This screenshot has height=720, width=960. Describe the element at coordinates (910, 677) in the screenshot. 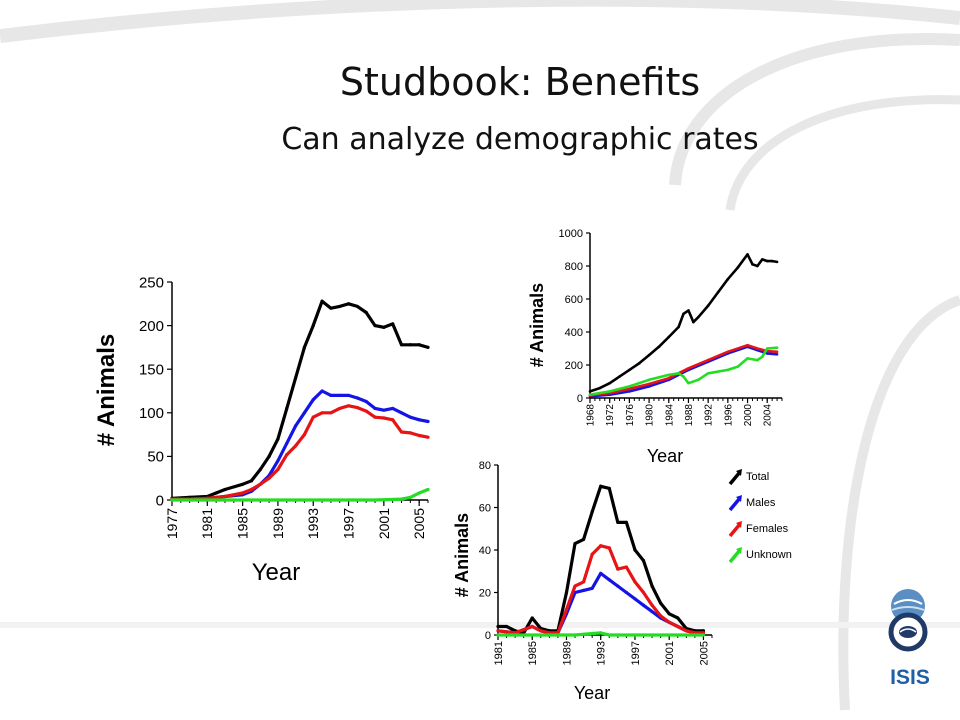

I see `logo-text: ISIS` at that location.